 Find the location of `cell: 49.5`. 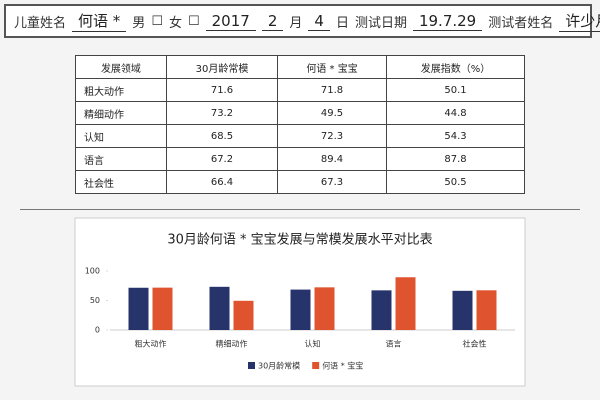

cell: 49.5 is located at coordinates (332, 113).